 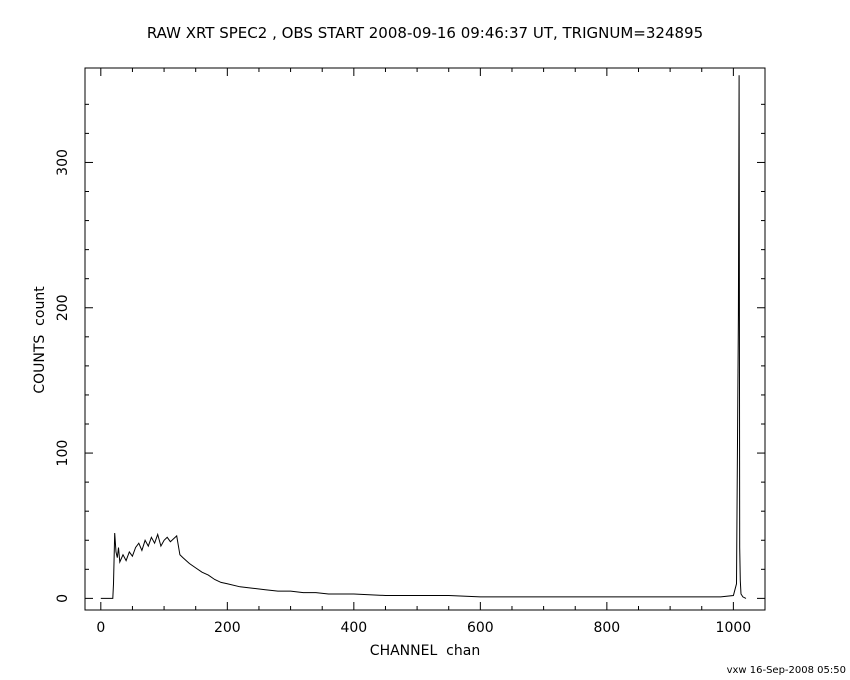 What do you see at coordinates (63, 307) in the screenshot?
I see `y-tick-label: 200` at bounding box center [63, 307].